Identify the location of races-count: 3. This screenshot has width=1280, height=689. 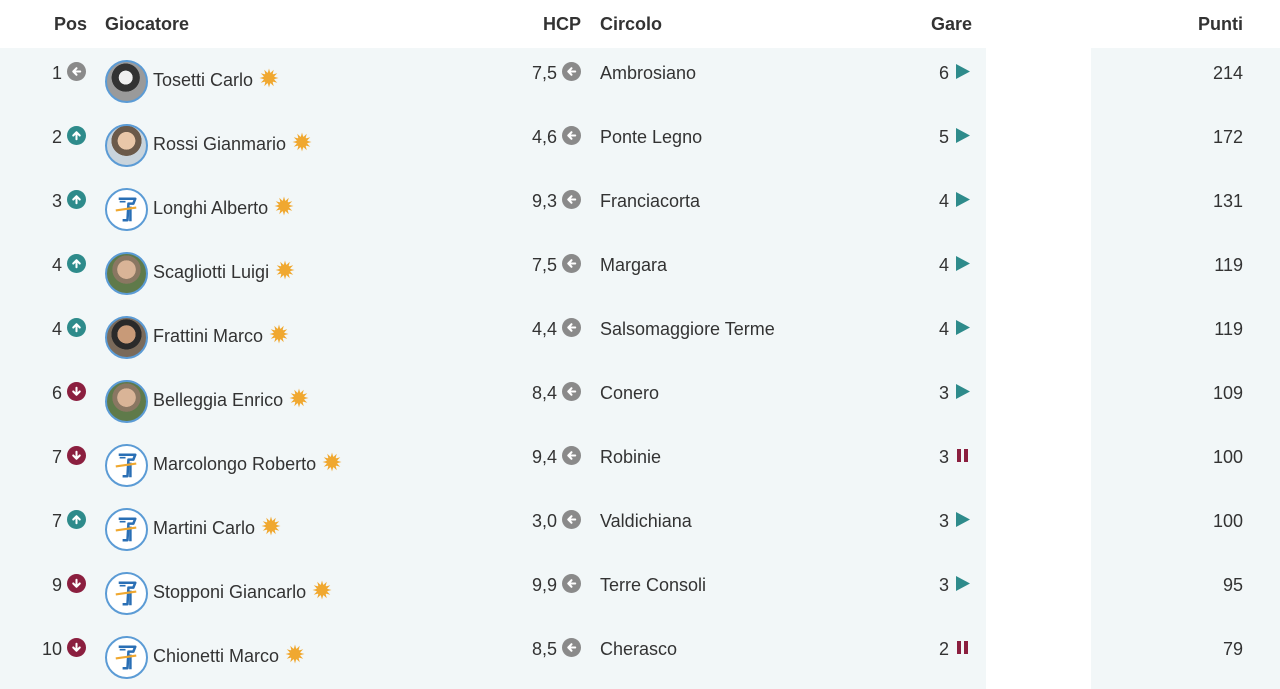
(943, 585).